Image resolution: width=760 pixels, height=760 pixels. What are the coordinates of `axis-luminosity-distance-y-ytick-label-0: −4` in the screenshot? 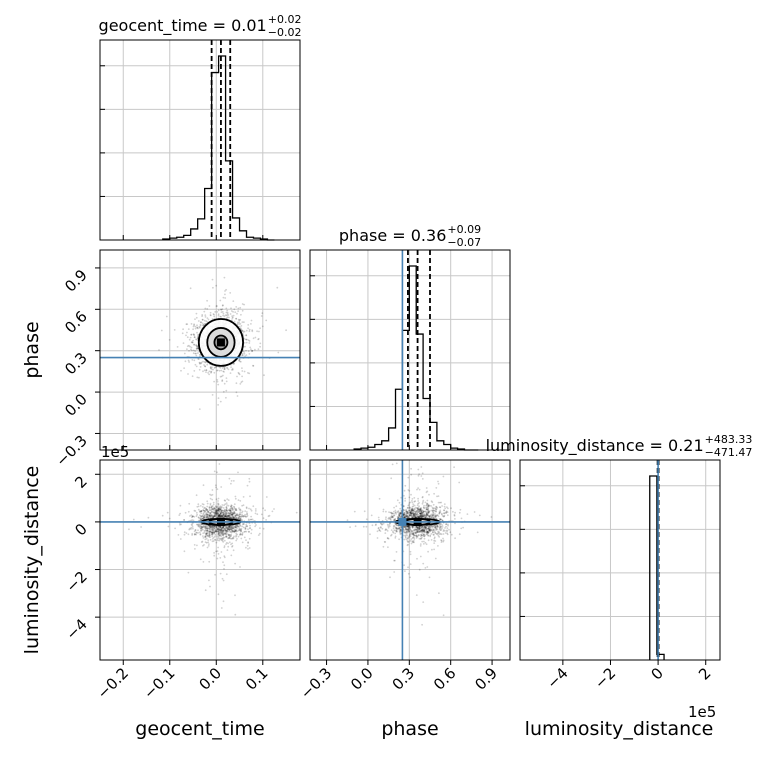 It's located at (76, 629).